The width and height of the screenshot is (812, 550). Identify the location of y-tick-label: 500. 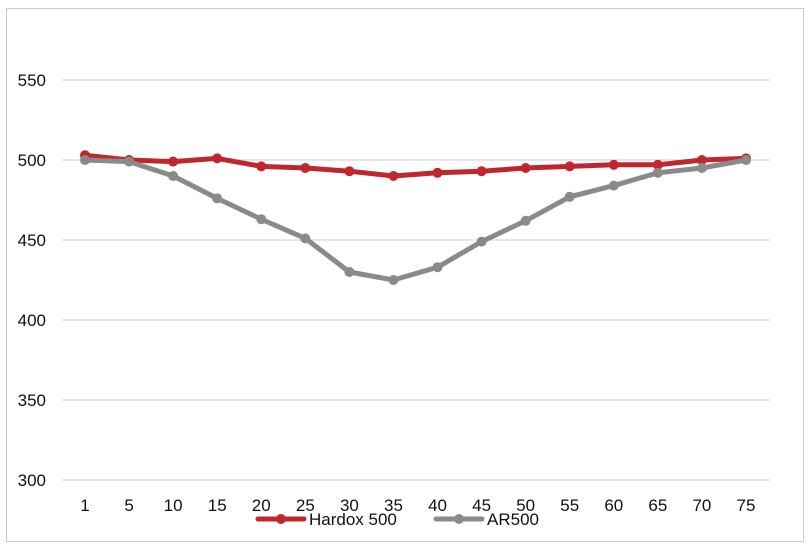
(32, 160).